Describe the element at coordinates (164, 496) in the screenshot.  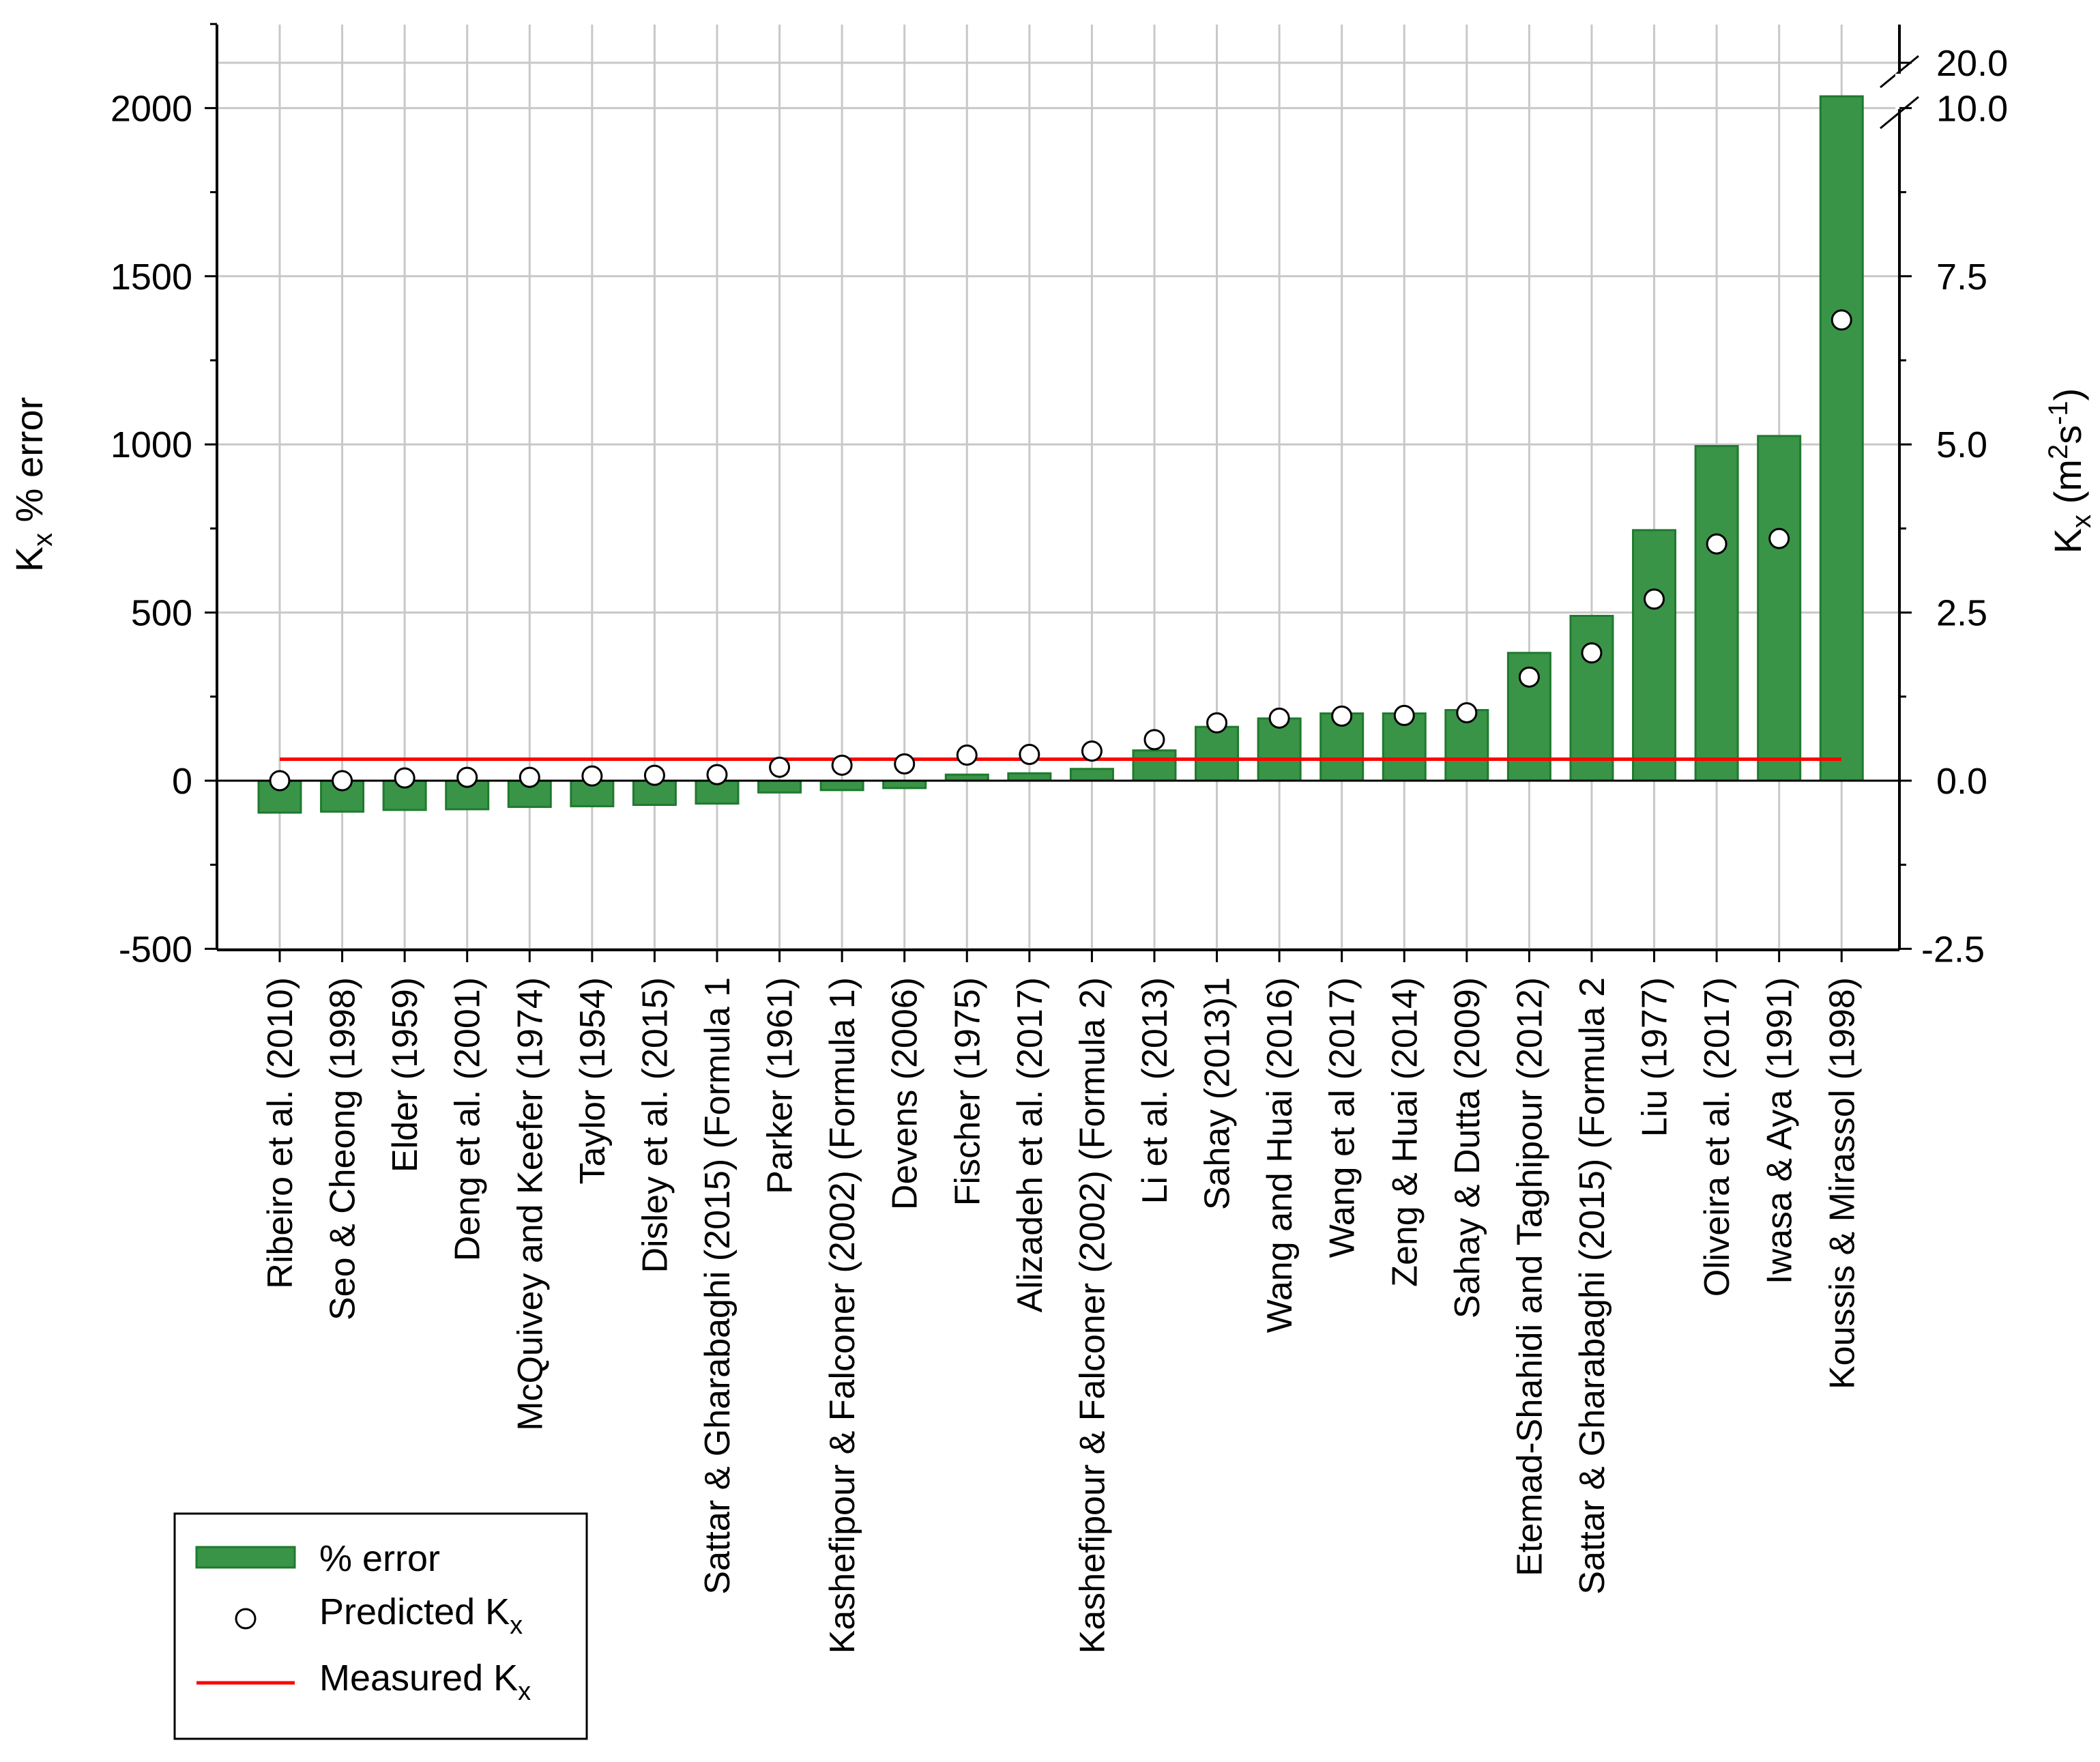
I see `left-axis-ticks: -500 0 500 1000 1500 2000` at that location.